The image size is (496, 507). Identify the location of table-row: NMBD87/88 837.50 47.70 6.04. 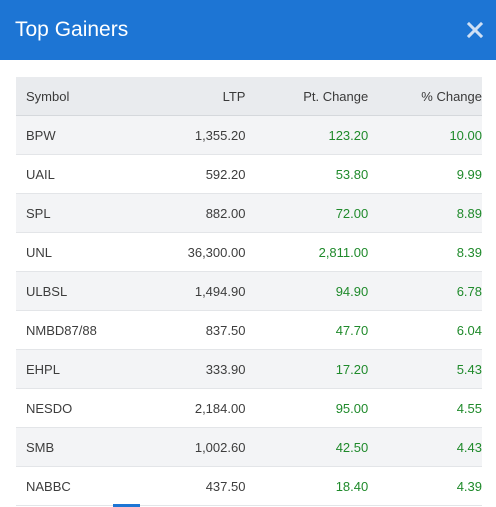
(249, 330).